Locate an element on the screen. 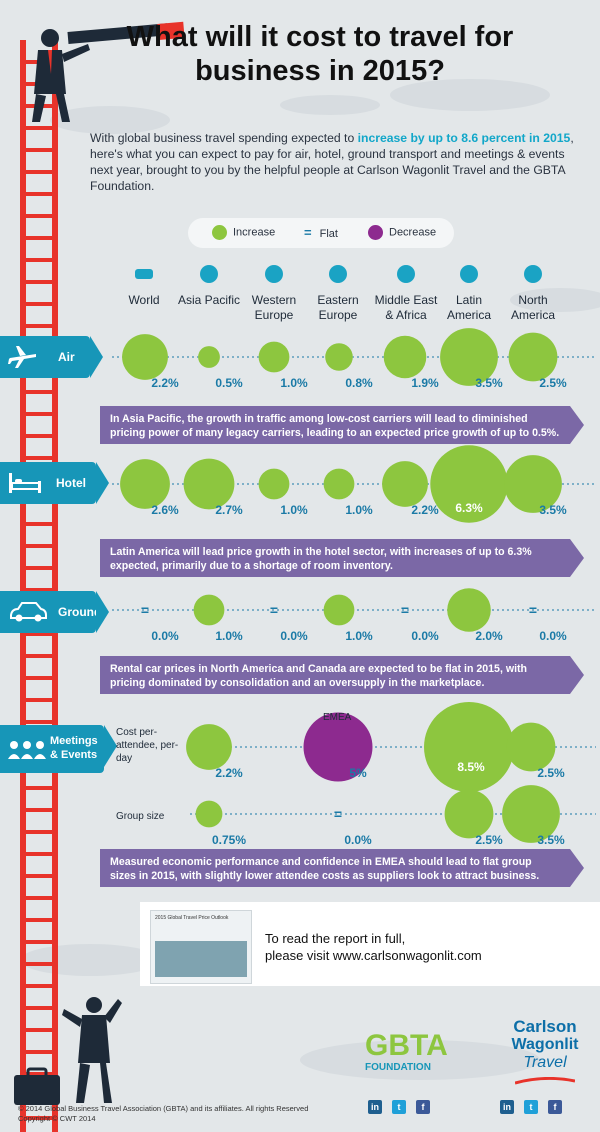 The height and width of the screenshot is (1132, 600). gbta-logo-text: GBTA is located at coordinates (406, 1045).